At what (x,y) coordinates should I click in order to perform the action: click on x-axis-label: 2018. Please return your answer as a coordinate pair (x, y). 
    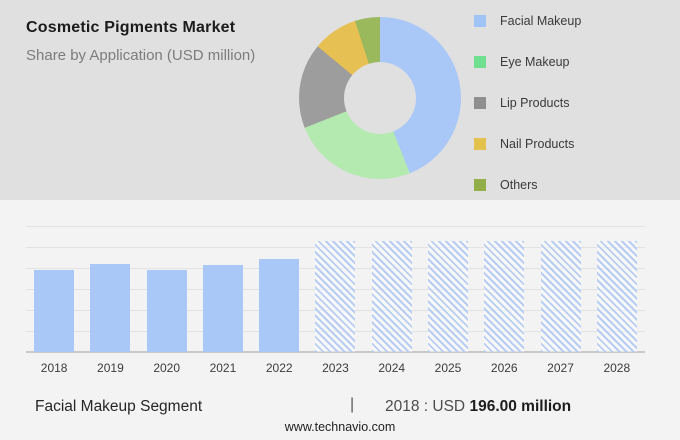
    Looking at the image, I should click on (54, 368).